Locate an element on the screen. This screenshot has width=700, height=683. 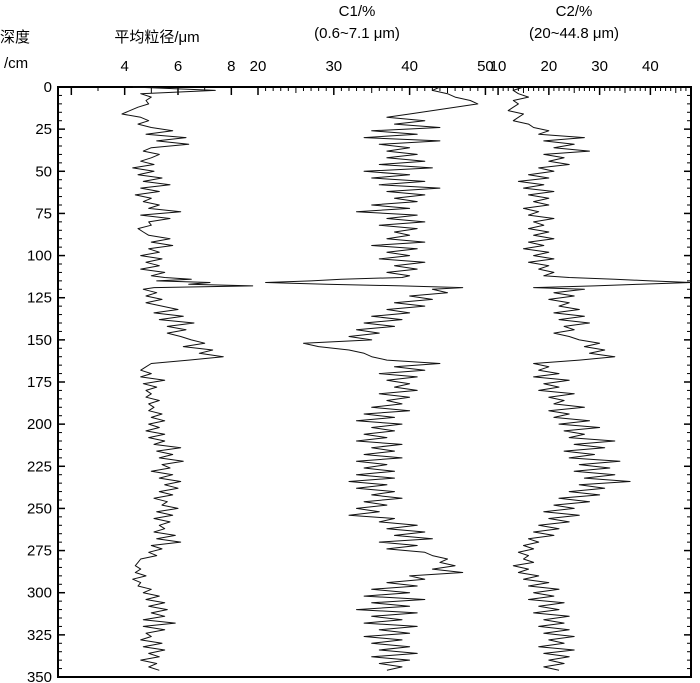
panel-3-tick-label: 20 is located at coordinates (549, 66).